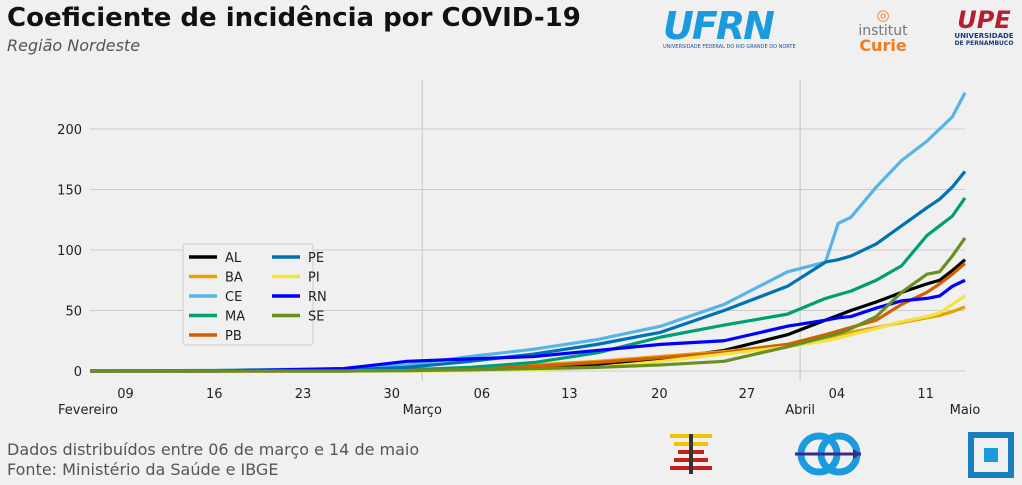  What do you see at coordinates (569, 394) in the screenshot?
I see `x-tick-label: 13` at bounding box center [569, 394].